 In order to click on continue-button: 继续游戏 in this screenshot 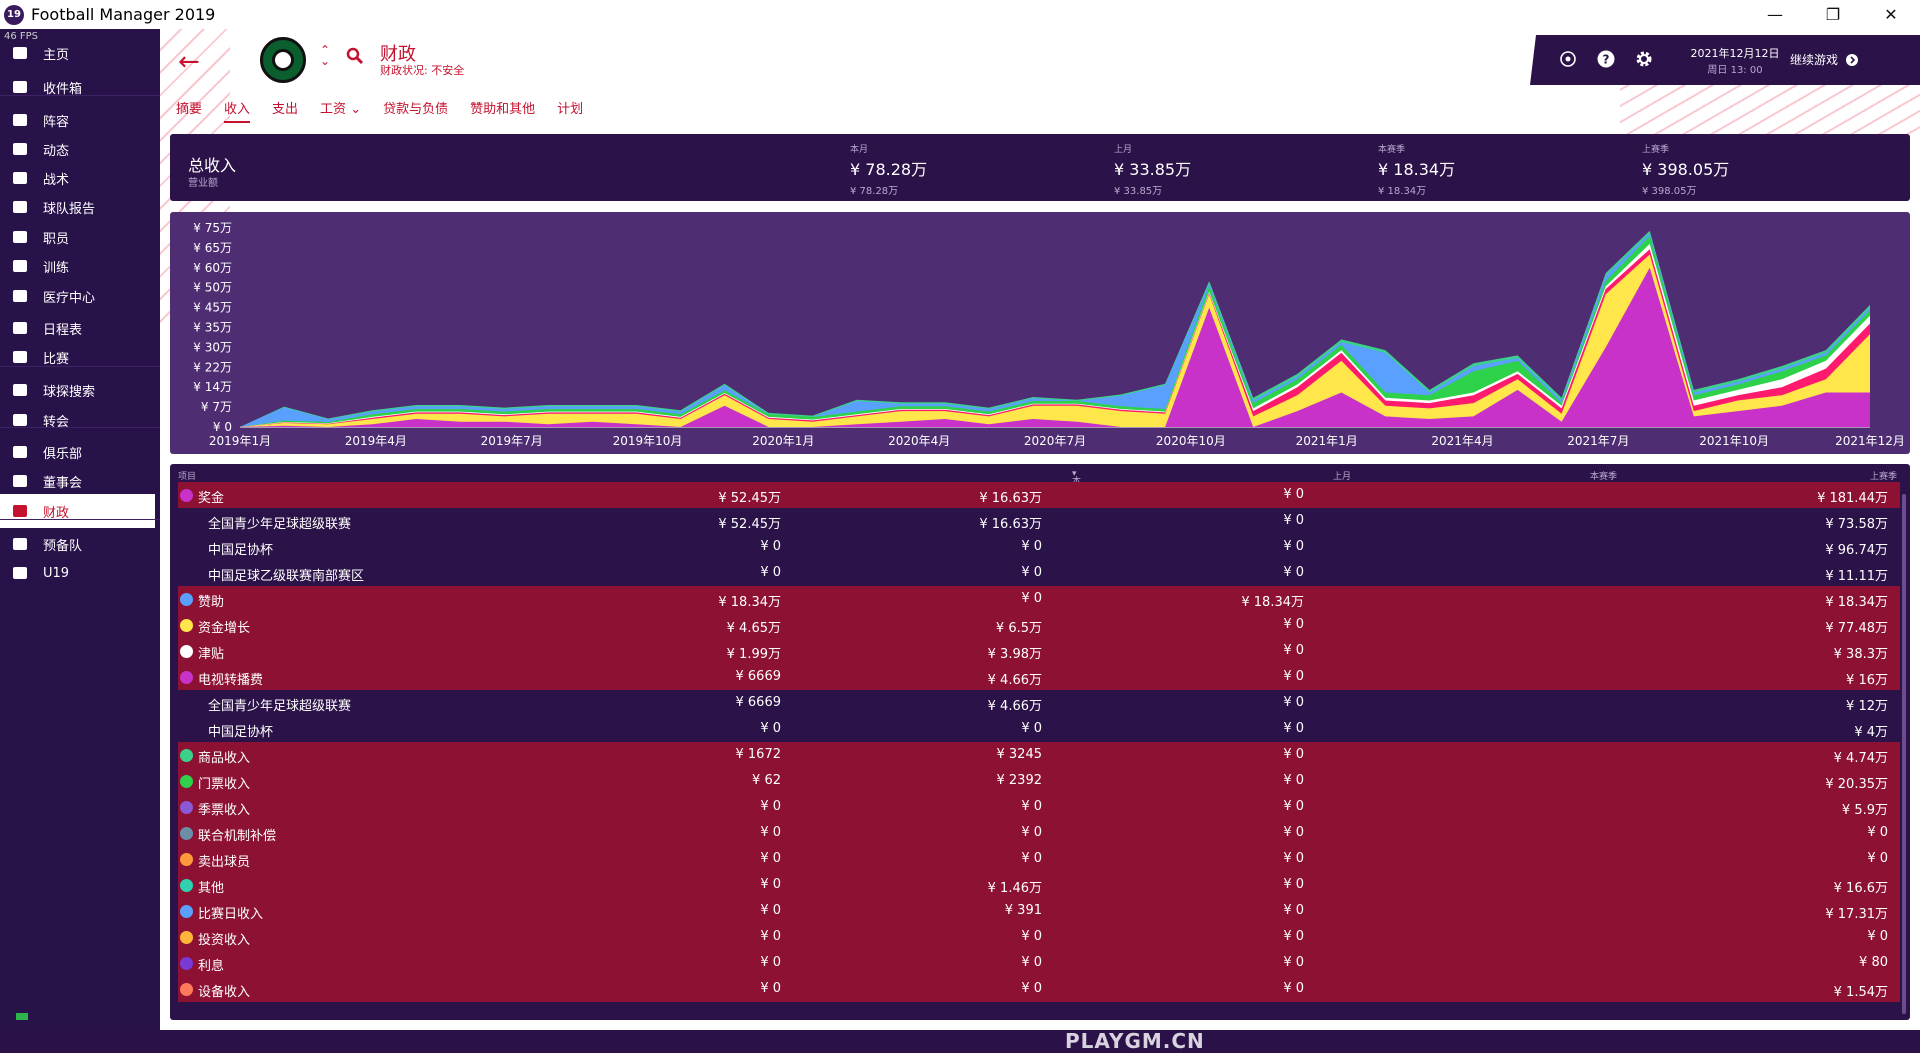, I will do `click(1824, 59)`.